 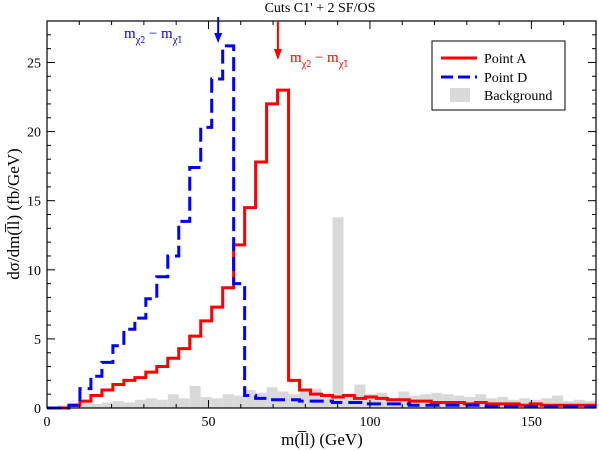 What do you see at coordinates (369, 422) in the screenshot?
I see `x-tick-label: 100` at bounding box center [369, 422].